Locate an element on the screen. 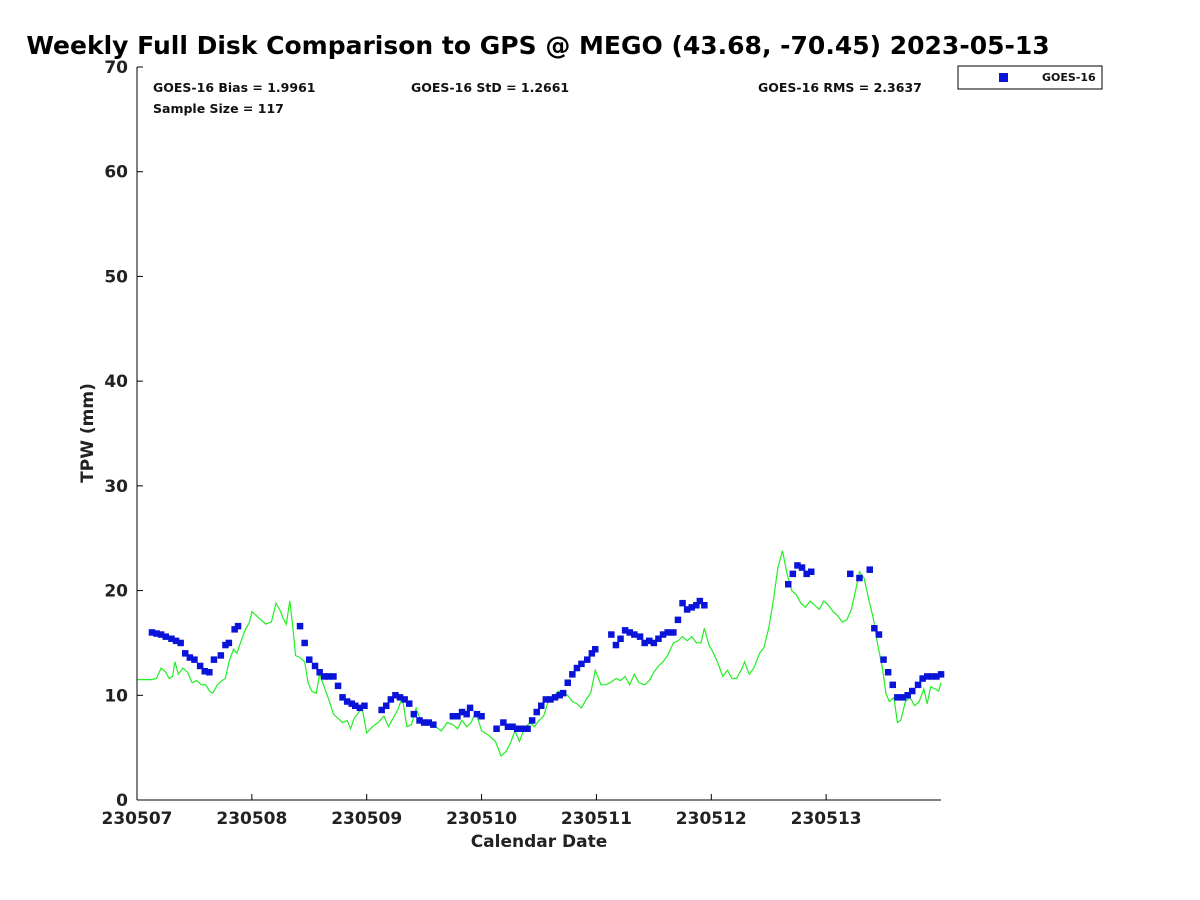  legend: GOES-16 is located at coordinates (1030, 77).